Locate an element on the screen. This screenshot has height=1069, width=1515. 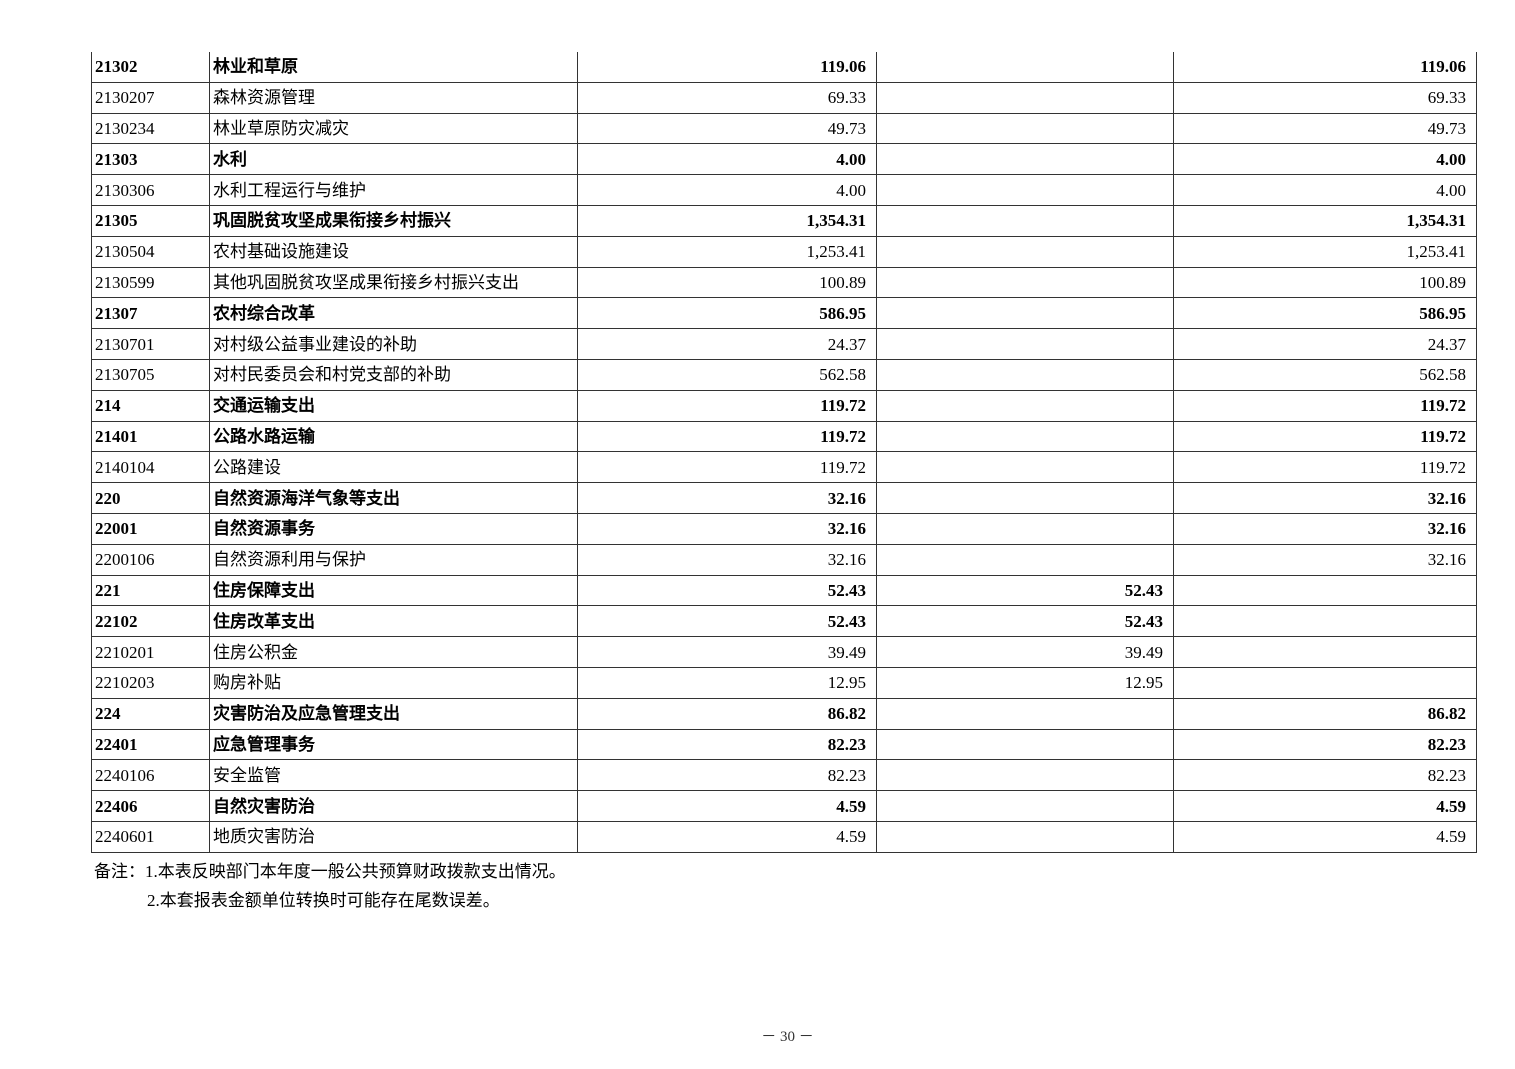
cell-name: 水利 is located at coordinates (393, 159).